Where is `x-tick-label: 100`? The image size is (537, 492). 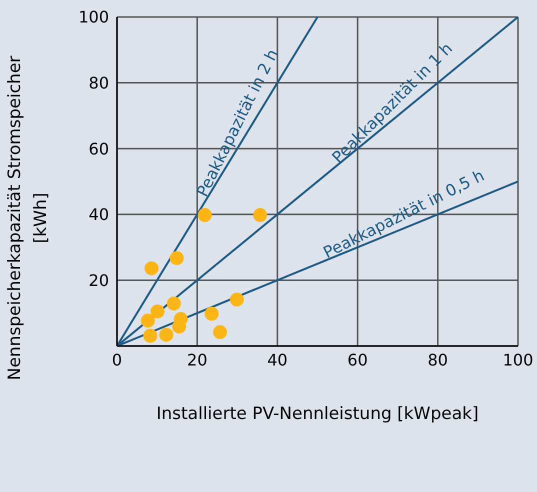 x-tick-label: 100 is located at coordinates (518, 360).